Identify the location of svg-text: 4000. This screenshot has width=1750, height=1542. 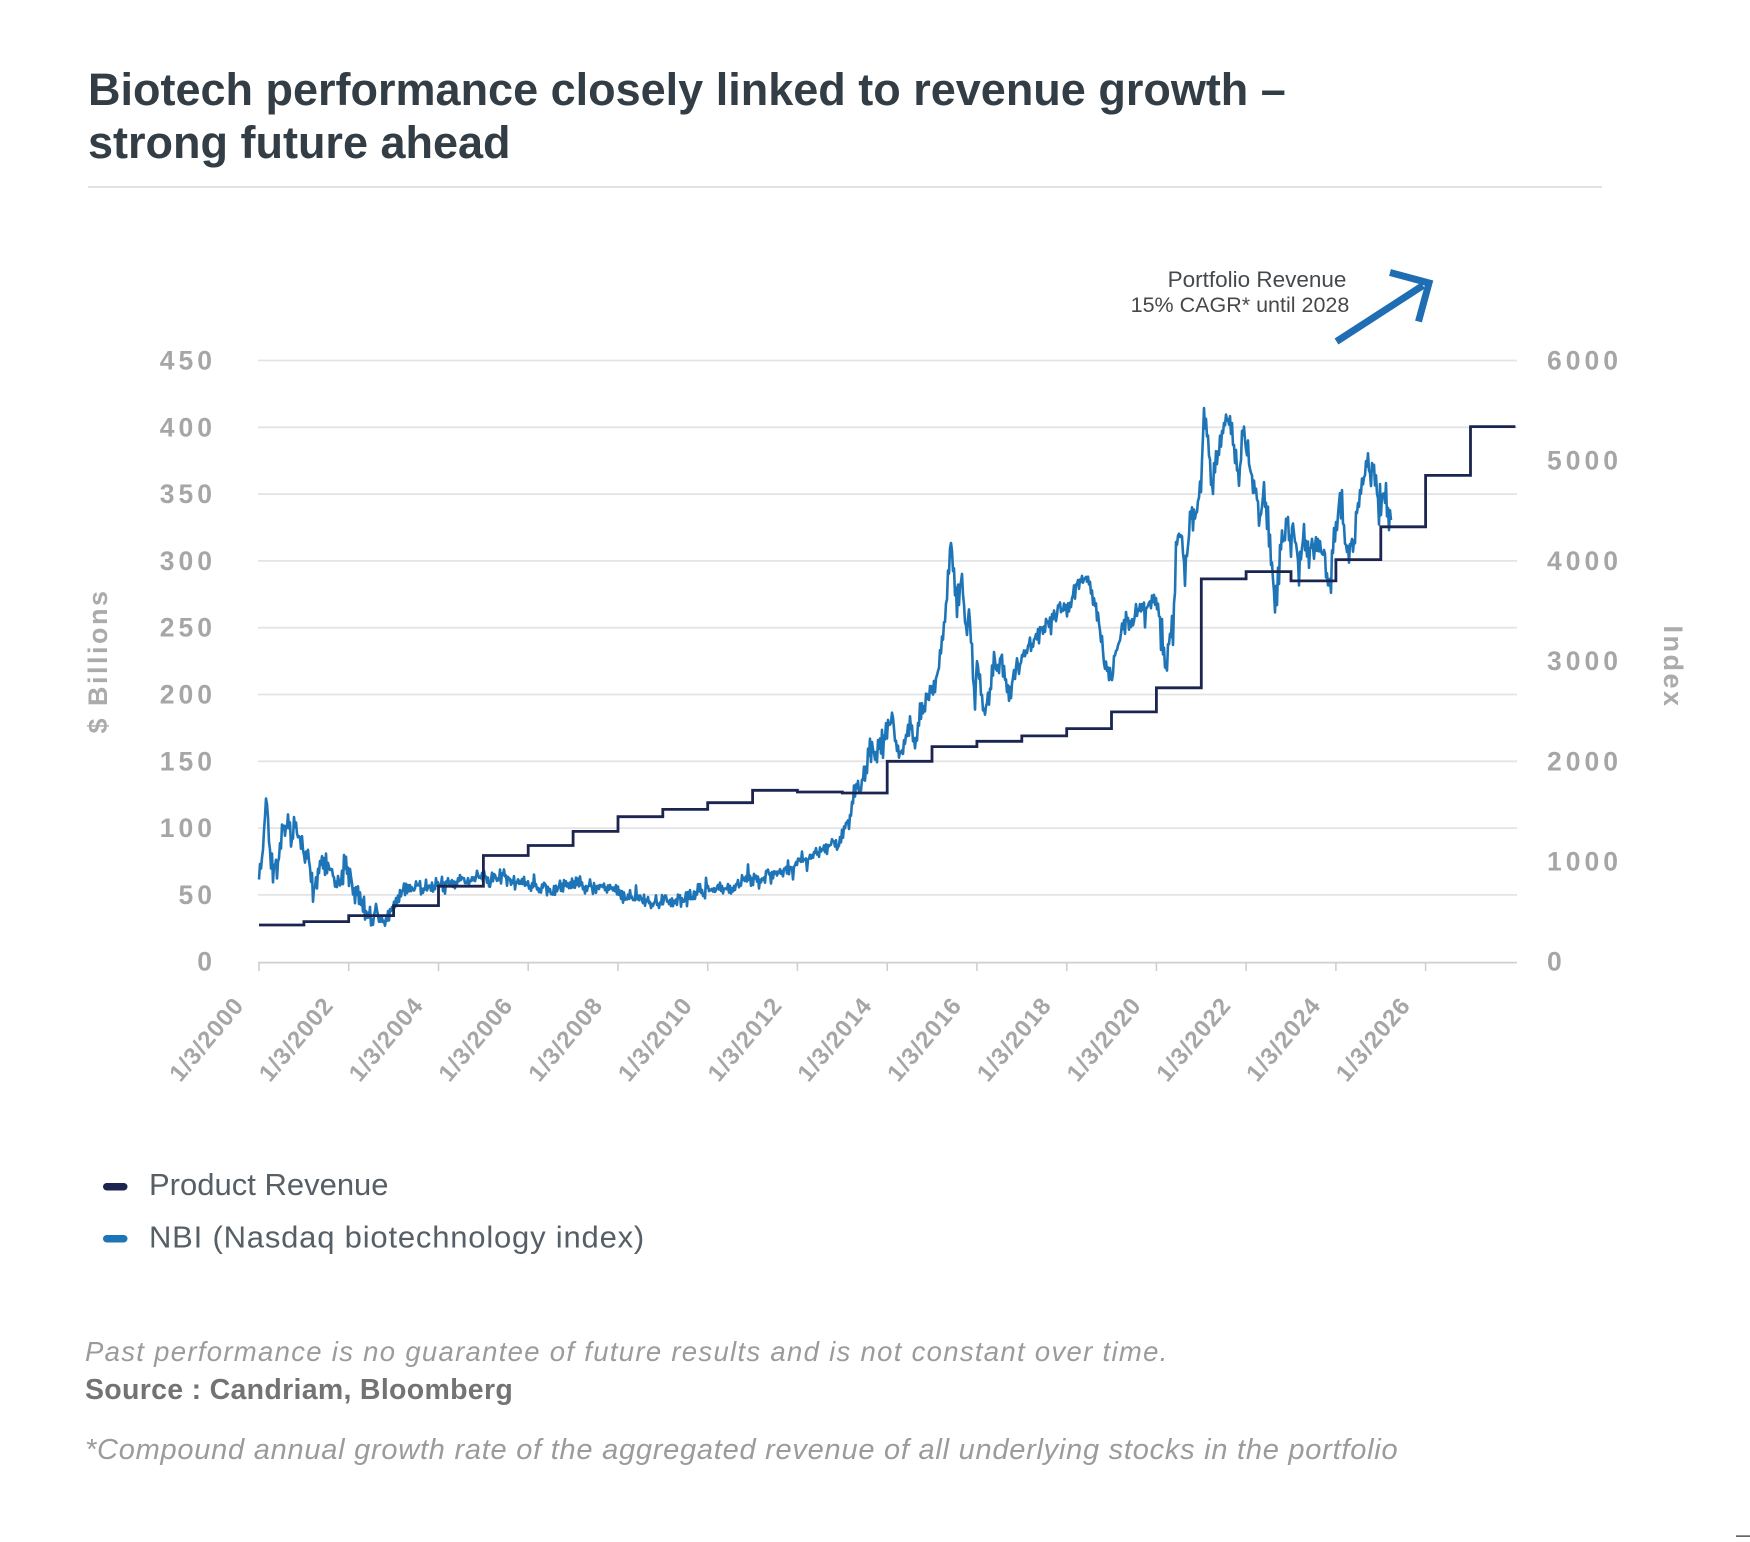
(1584, 561).